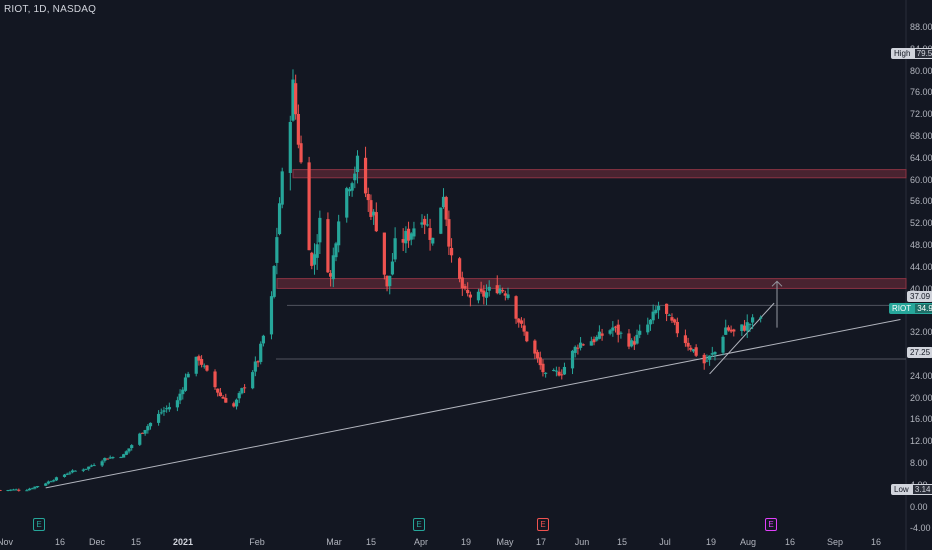 The width and height of the screenshot is (932, 550). Describe the element at coordinates (421, 542) in the screenshot. I see `time-tick-label: Apr` at that location.